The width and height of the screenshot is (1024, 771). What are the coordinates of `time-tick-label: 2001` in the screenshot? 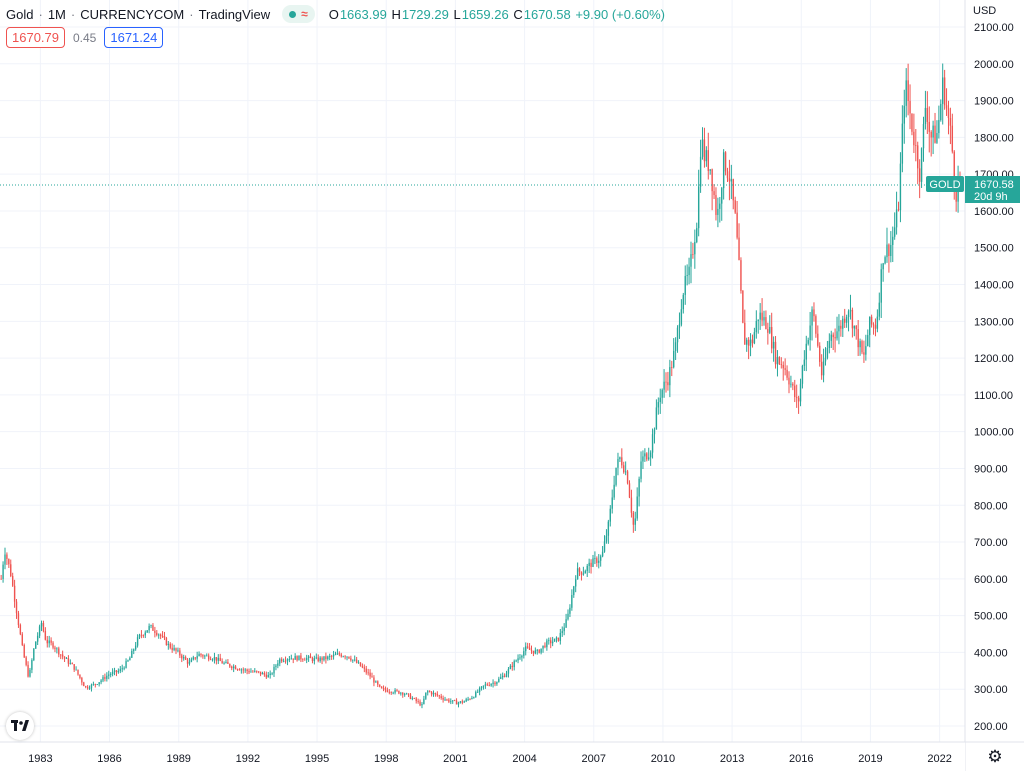 It's located at (455, 759).